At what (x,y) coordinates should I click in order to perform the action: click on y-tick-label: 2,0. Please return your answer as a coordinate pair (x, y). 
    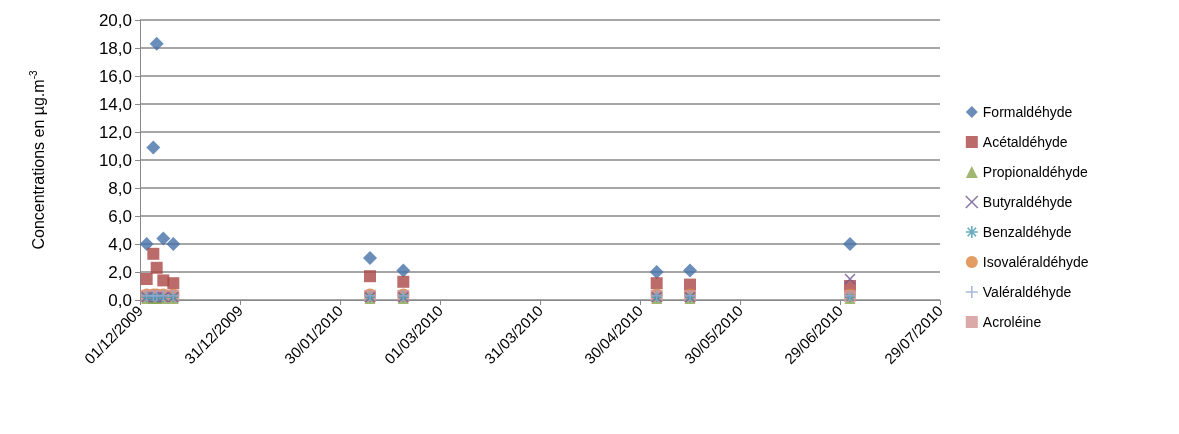
    Looking at the image, I should click on (120, 272).